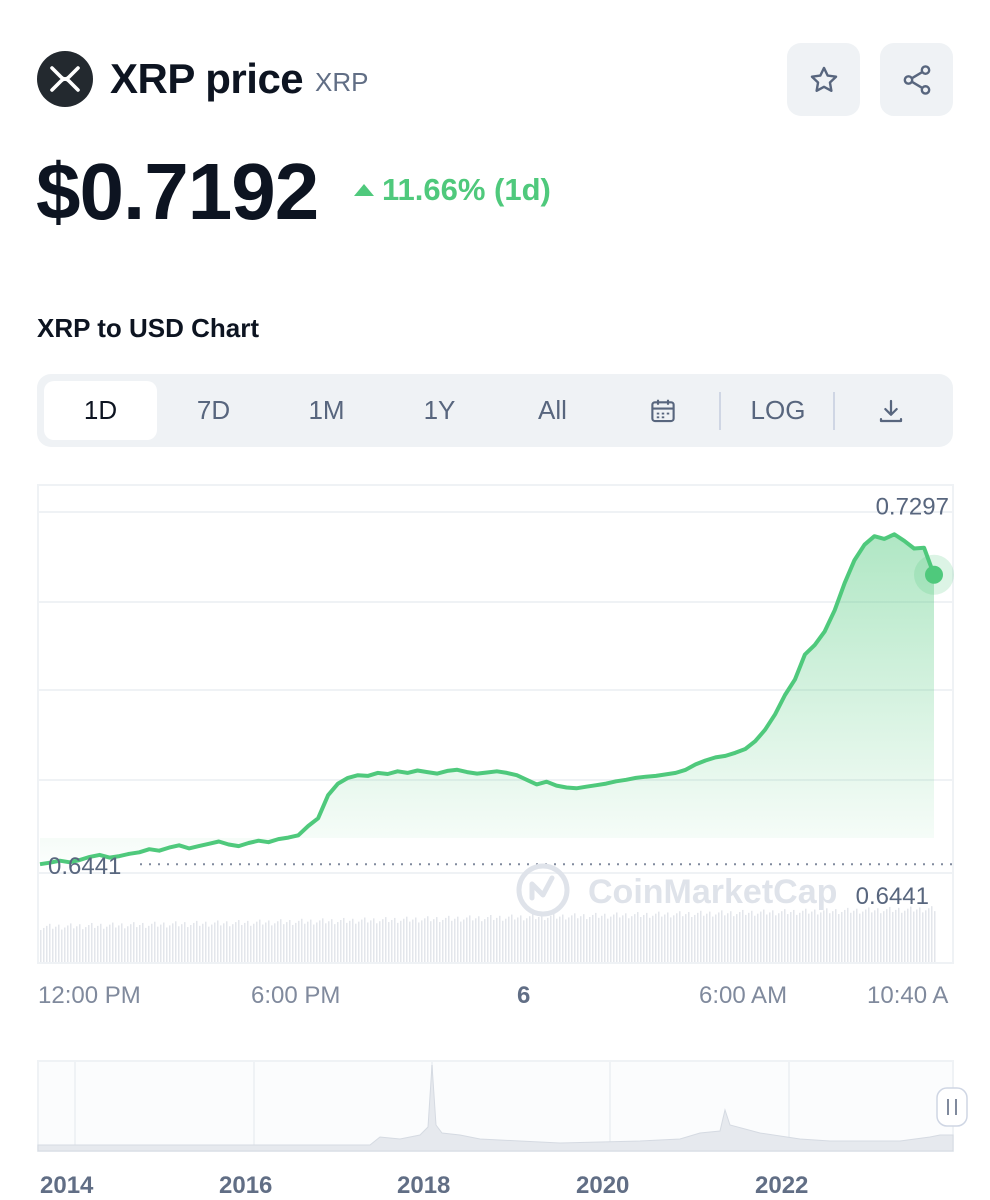 Image resolution: width=990 pixels, height=1200 pixels. I want to click on share-button, so click(916, 79).